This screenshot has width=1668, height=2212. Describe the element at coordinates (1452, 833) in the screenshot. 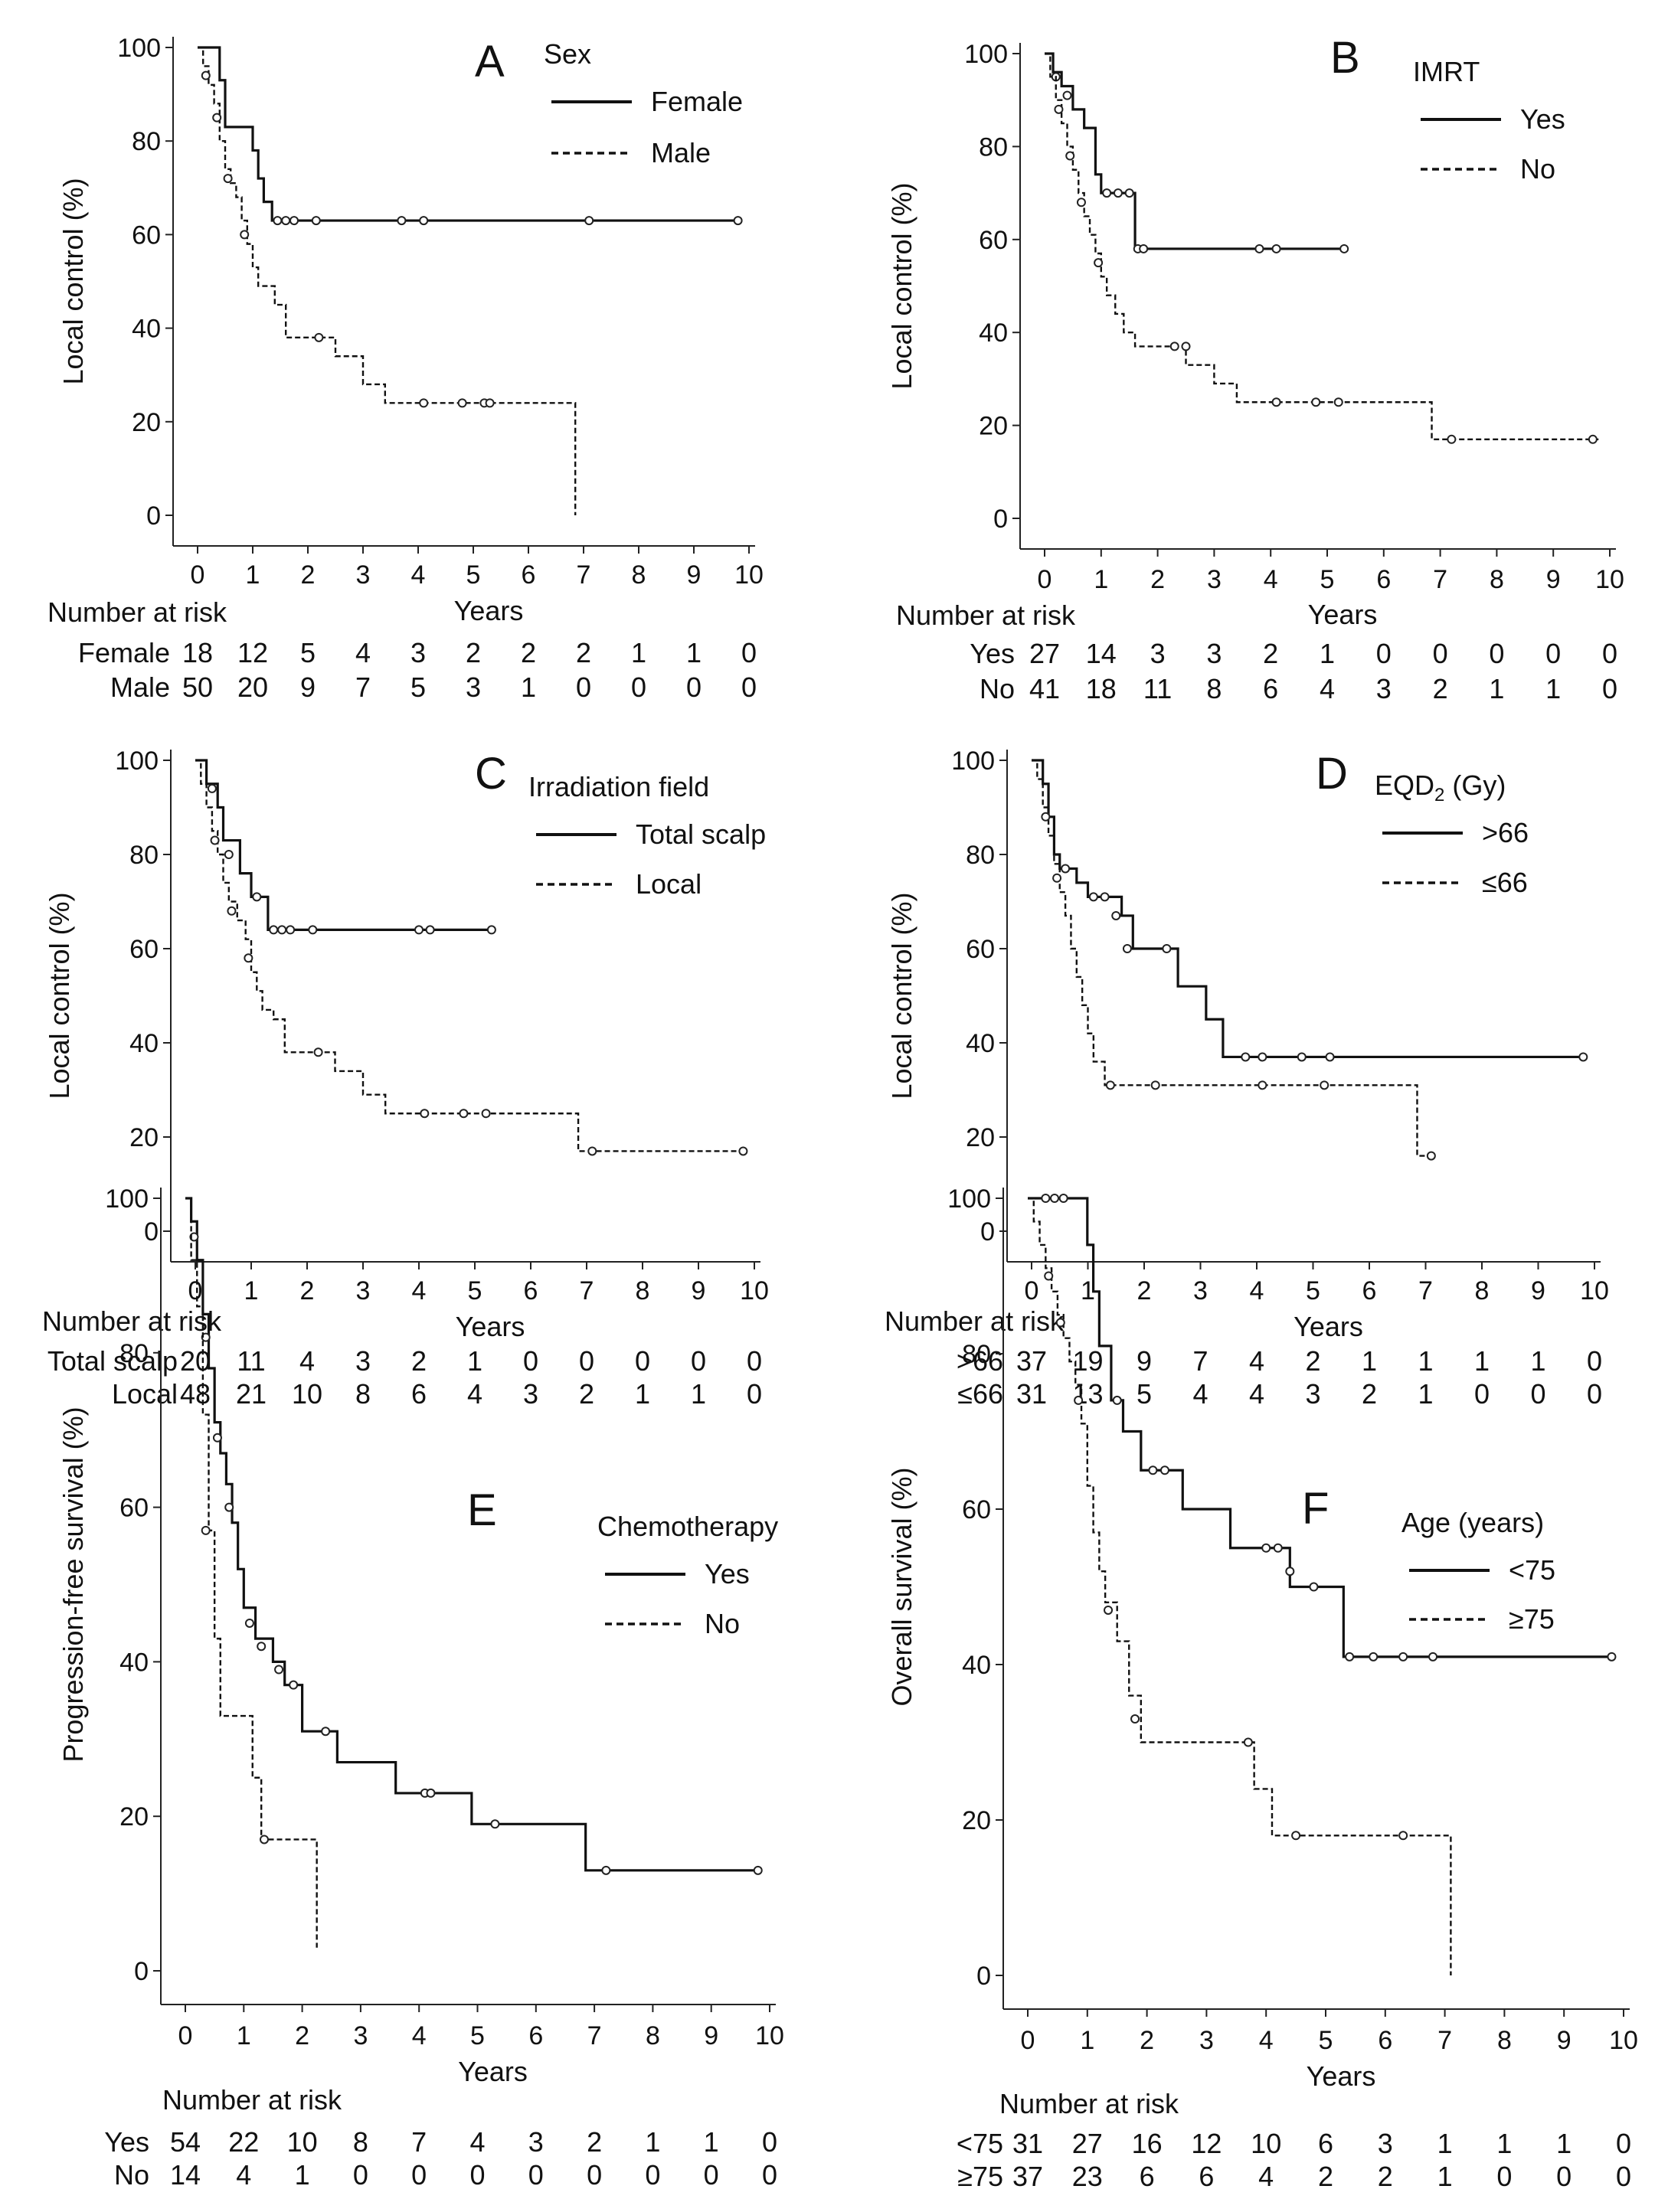

I see `legend: EQD2 (Gy) >66 ≤66` at that location.